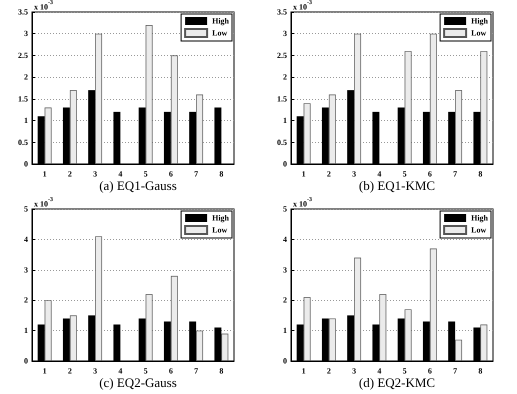  What do you see at coordinates (138, 185) in the screenshot?
I see `text: (a) EQ1-Gauss` at bounding box center [138, 185].